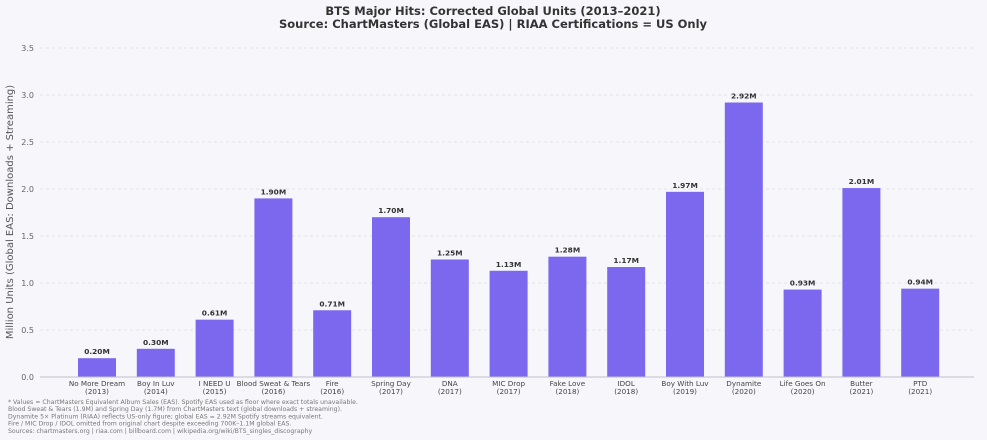 The width and height of the screenshot is (987, 440). I want to click on value-label: 1.90M, so click(274, 191).